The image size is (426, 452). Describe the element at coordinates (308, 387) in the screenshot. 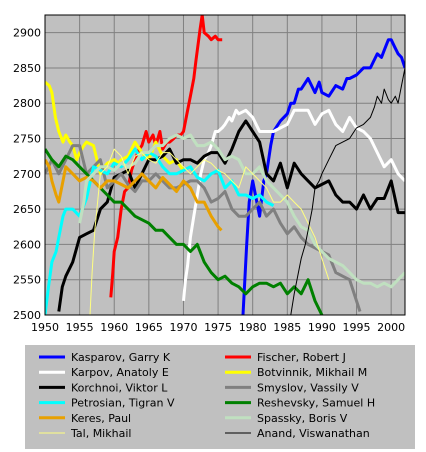

I see `legend-label: Smyslov, Vassily V` at that location.